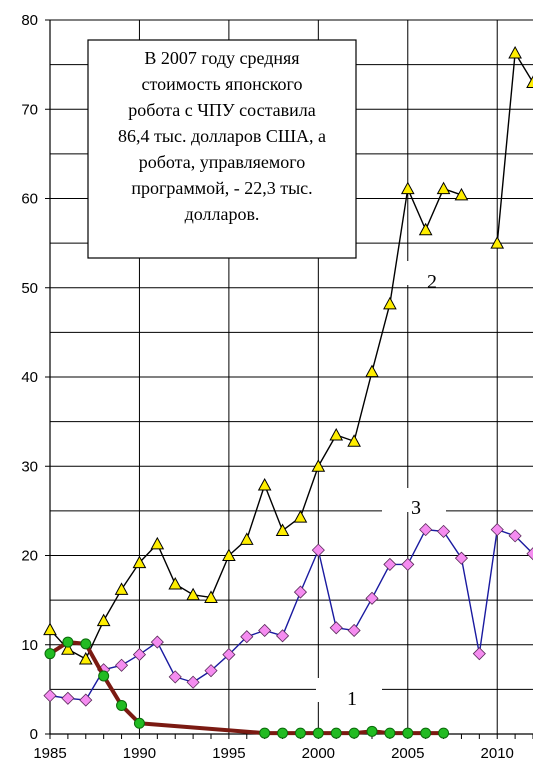  I want to click on series-label: 2, so click(432, 282).